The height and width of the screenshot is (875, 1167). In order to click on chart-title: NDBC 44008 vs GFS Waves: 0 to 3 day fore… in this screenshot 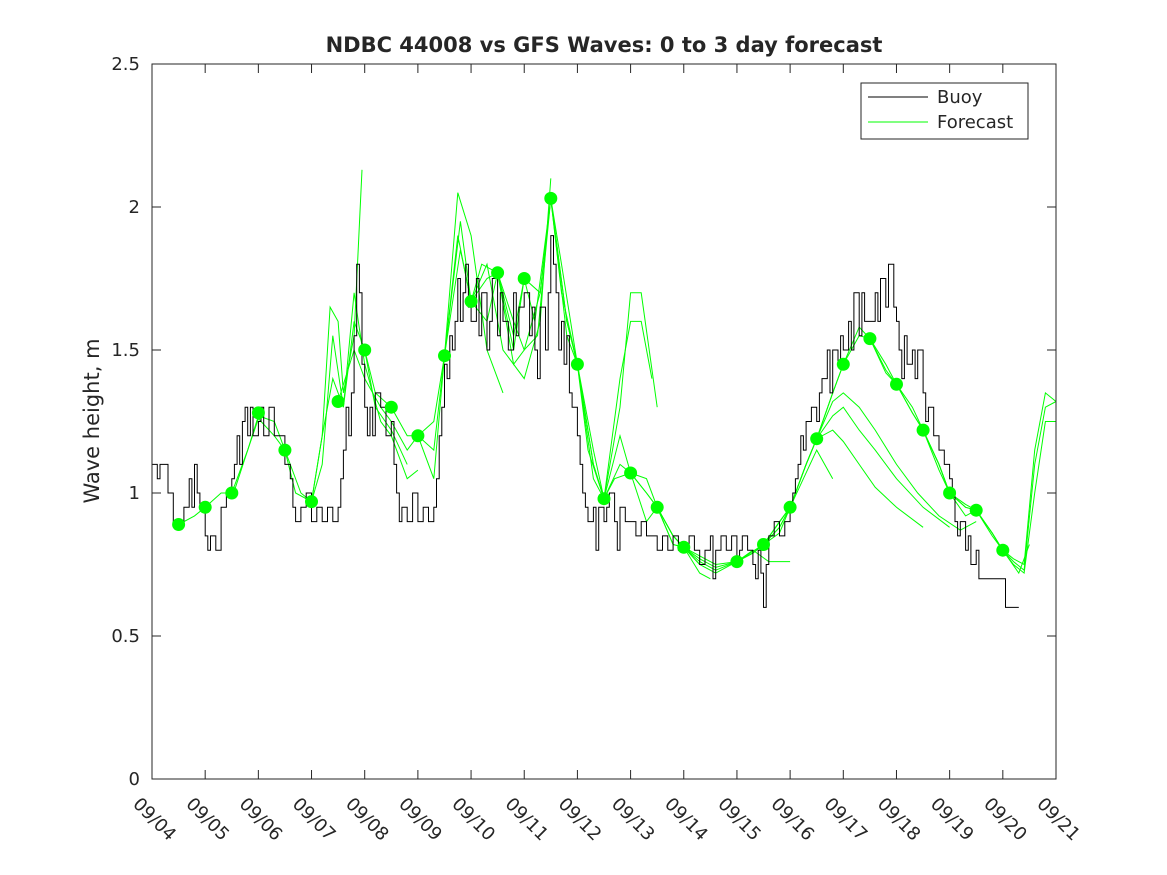, I will do `click(604, 45)`.